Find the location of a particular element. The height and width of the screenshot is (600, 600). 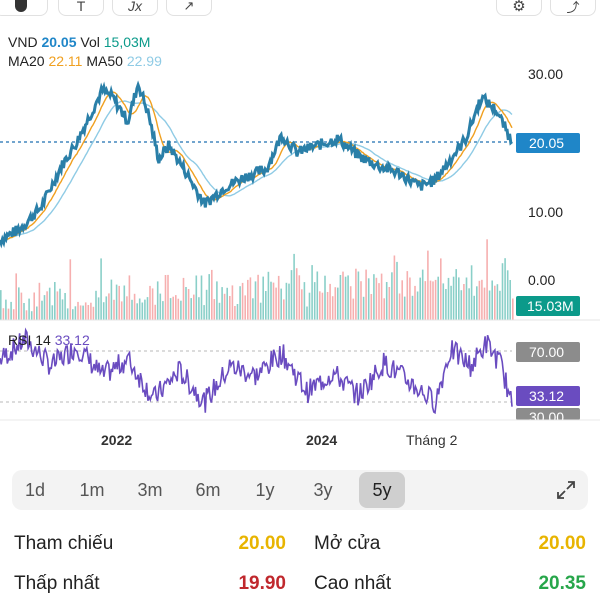

ma20-label: MA20 is located at coordinates (26, 61).